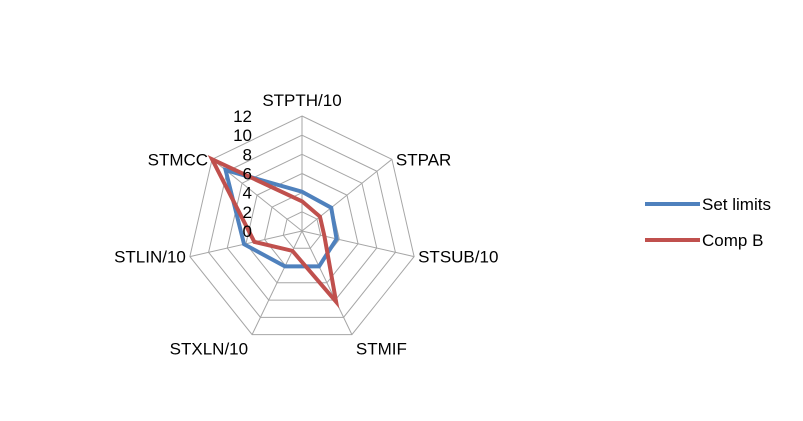 The height and width of the screenshot is (421, 803). What do you see at coordinates (150, 257) in the screenshot?
I see `axis-label: STLIN/10` at bounding box center [150, 257].